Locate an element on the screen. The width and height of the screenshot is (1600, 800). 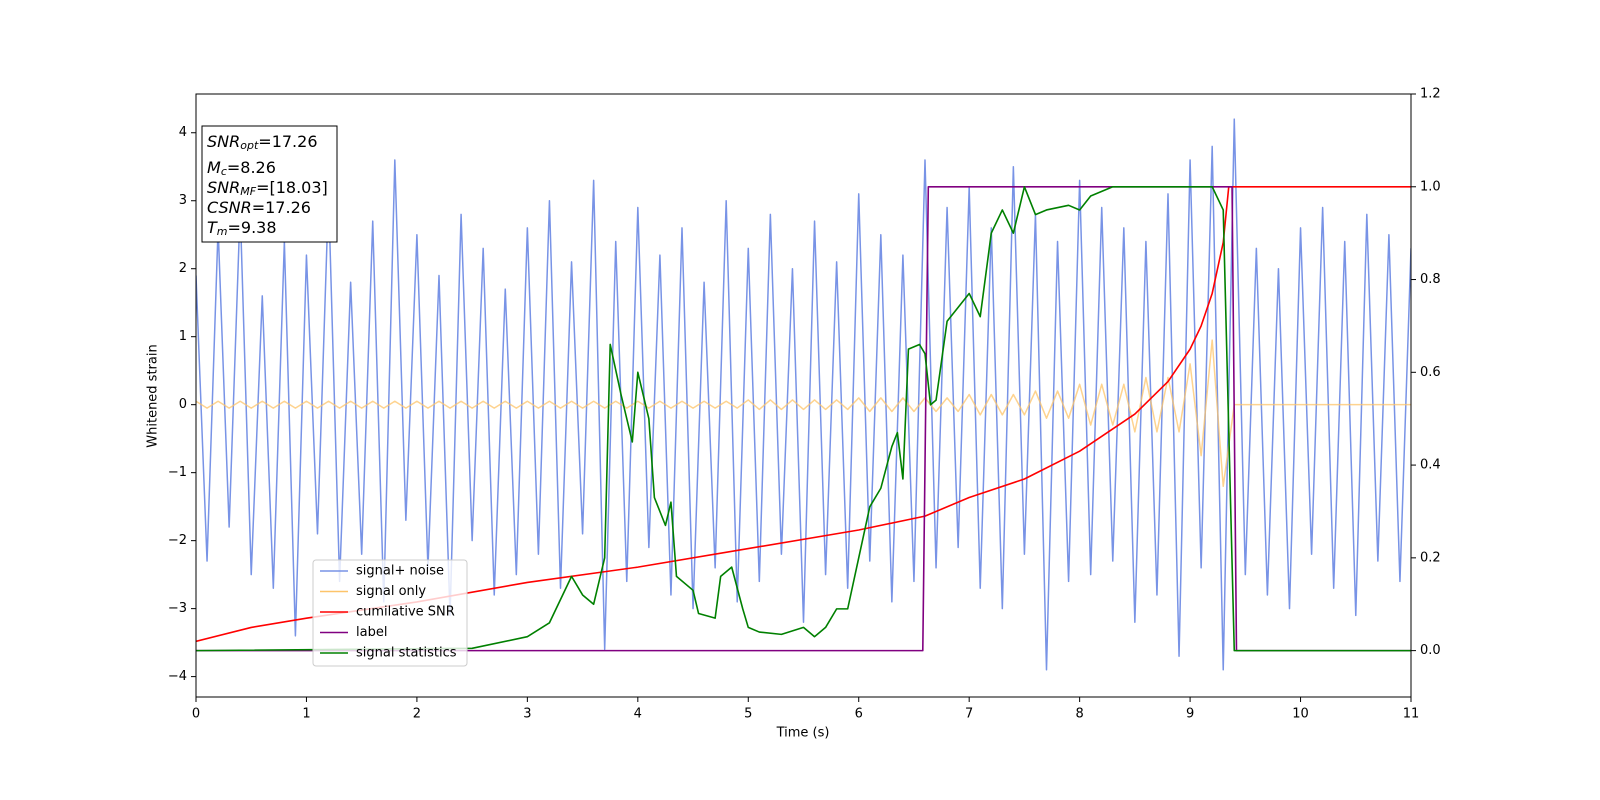
annotation-frame is located at coordinates (269, 184).